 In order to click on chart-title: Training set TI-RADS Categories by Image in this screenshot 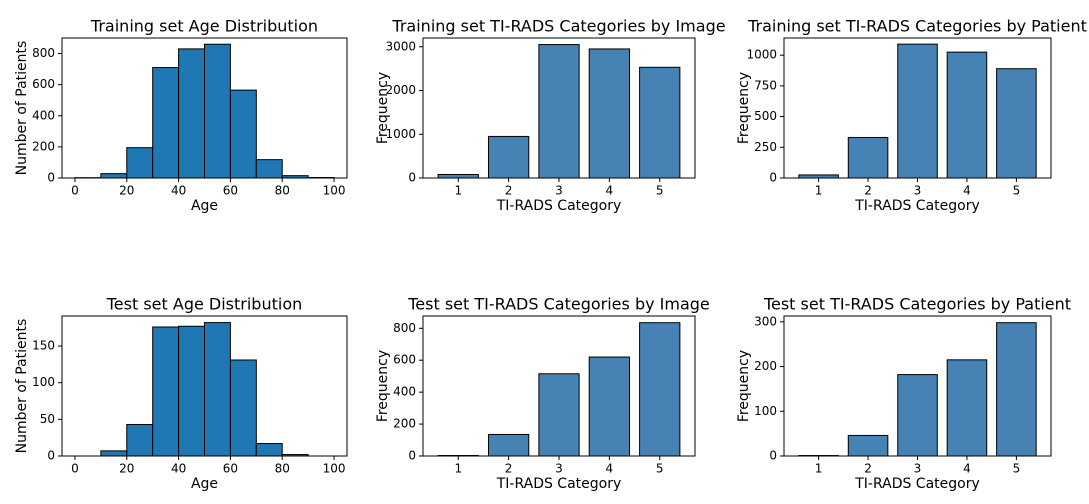, I will do `click(558, 26)`.